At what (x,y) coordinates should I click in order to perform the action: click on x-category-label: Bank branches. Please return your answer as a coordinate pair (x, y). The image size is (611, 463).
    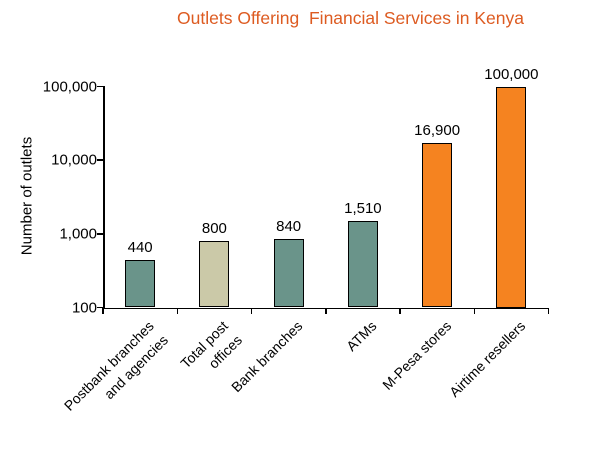
    Looking at the image, I should click on (267, 356).